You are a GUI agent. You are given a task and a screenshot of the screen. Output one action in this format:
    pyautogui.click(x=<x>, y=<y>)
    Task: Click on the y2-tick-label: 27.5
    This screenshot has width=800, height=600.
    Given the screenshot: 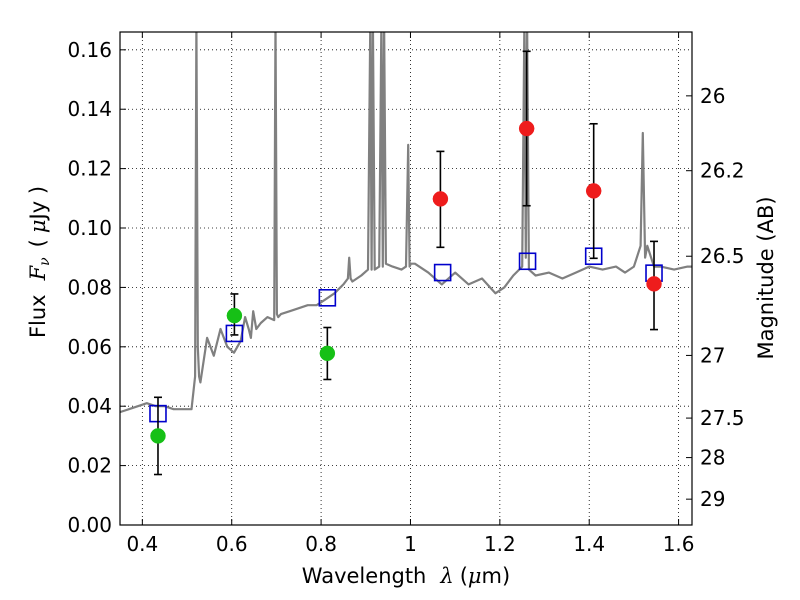 What is the action you would take?
    pyautogui.click(x=722, y=418)
    